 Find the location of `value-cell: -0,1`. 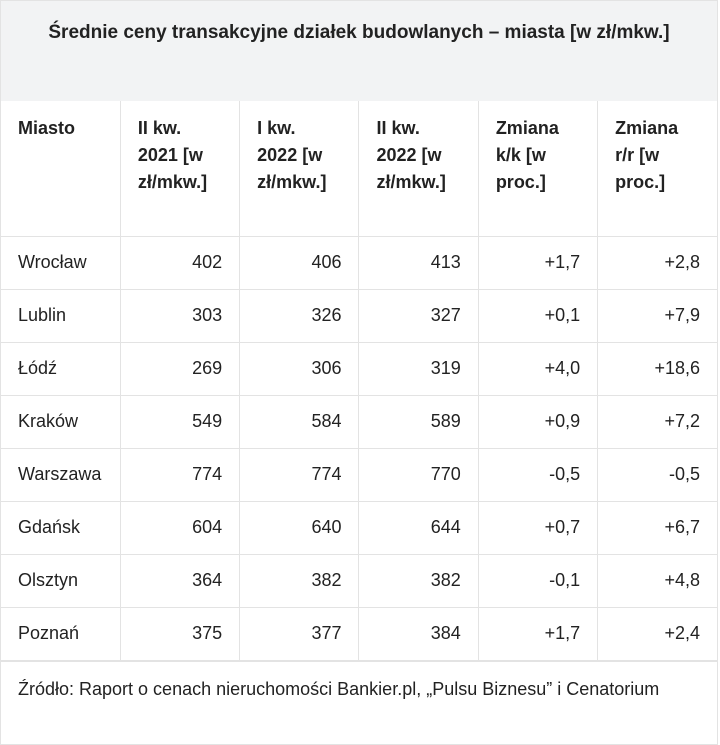

value-cell: -0,1 is located at coordinates (538, 580).